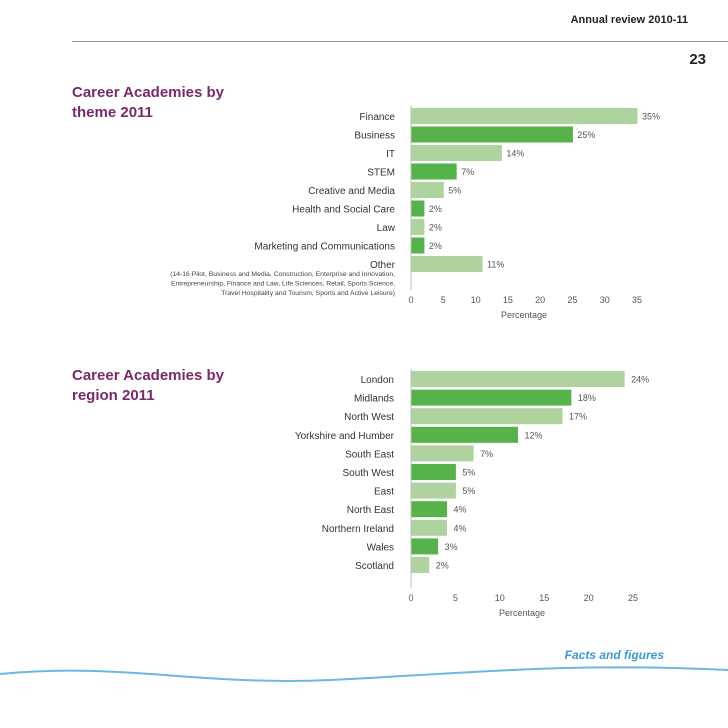 The height and width of the screenshot is (728, 728). Describe the element at coordinates (368, 473) in the screenshot. I see `category-label-south-west: South West` at that location.